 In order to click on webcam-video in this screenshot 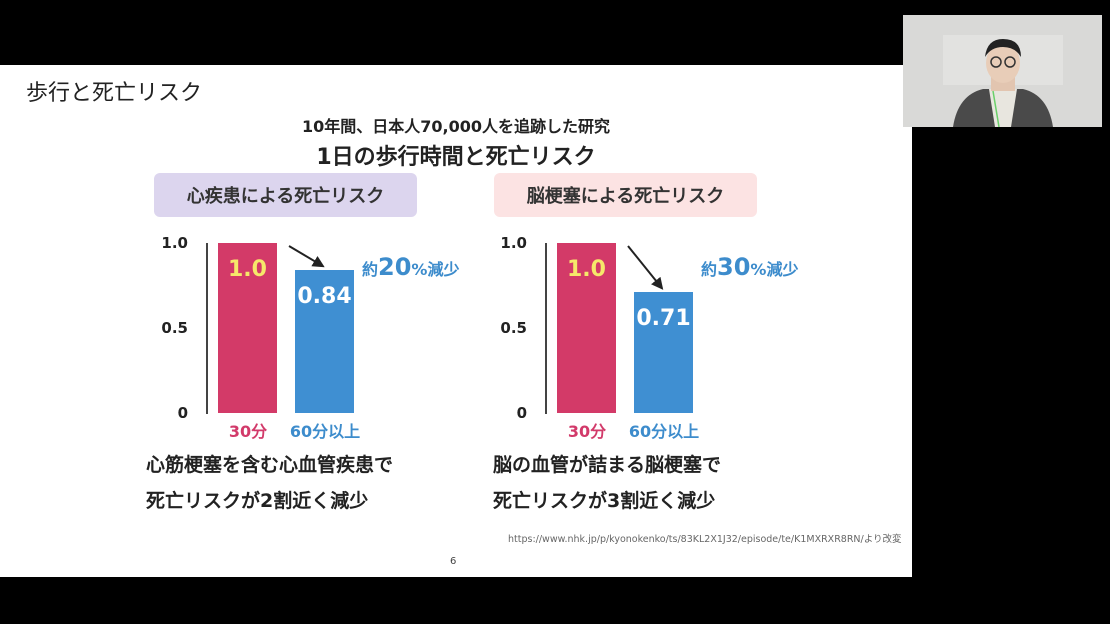, I will do `click(1002, 71)`.